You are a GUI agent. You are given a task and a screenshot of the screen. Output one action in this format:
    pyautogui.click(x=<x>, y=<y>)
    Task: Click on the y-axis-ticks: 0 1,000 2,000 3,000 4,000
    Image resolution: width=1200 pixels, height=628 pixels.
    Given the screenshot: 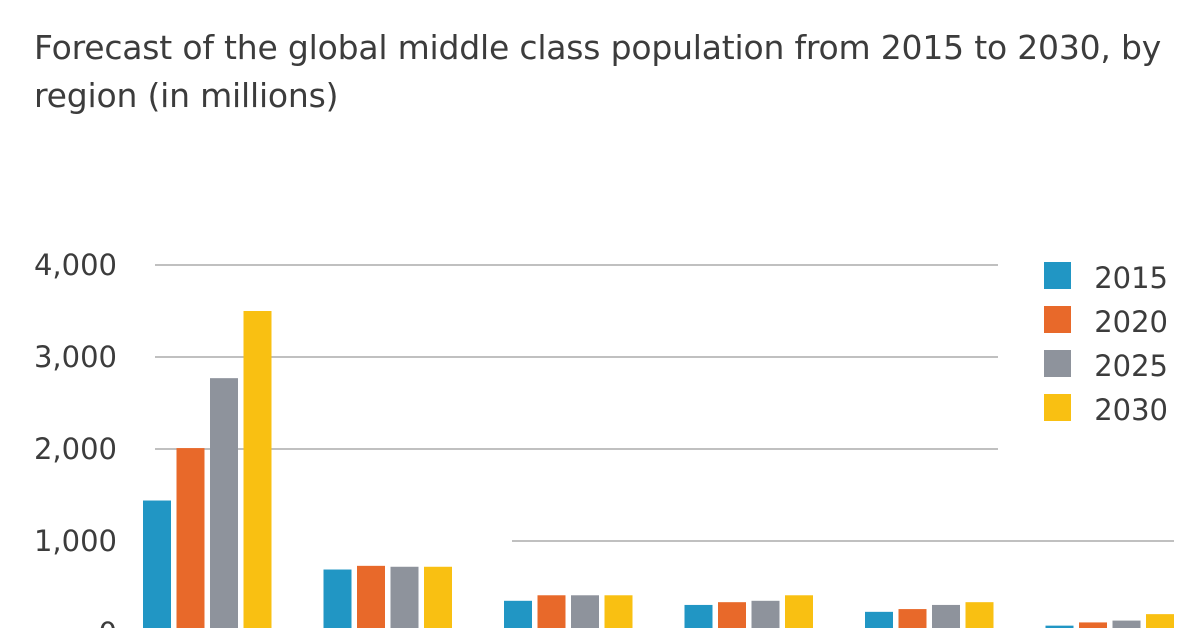 What is the action you would take?
    pyautogui.click(x=75, y=438)
    